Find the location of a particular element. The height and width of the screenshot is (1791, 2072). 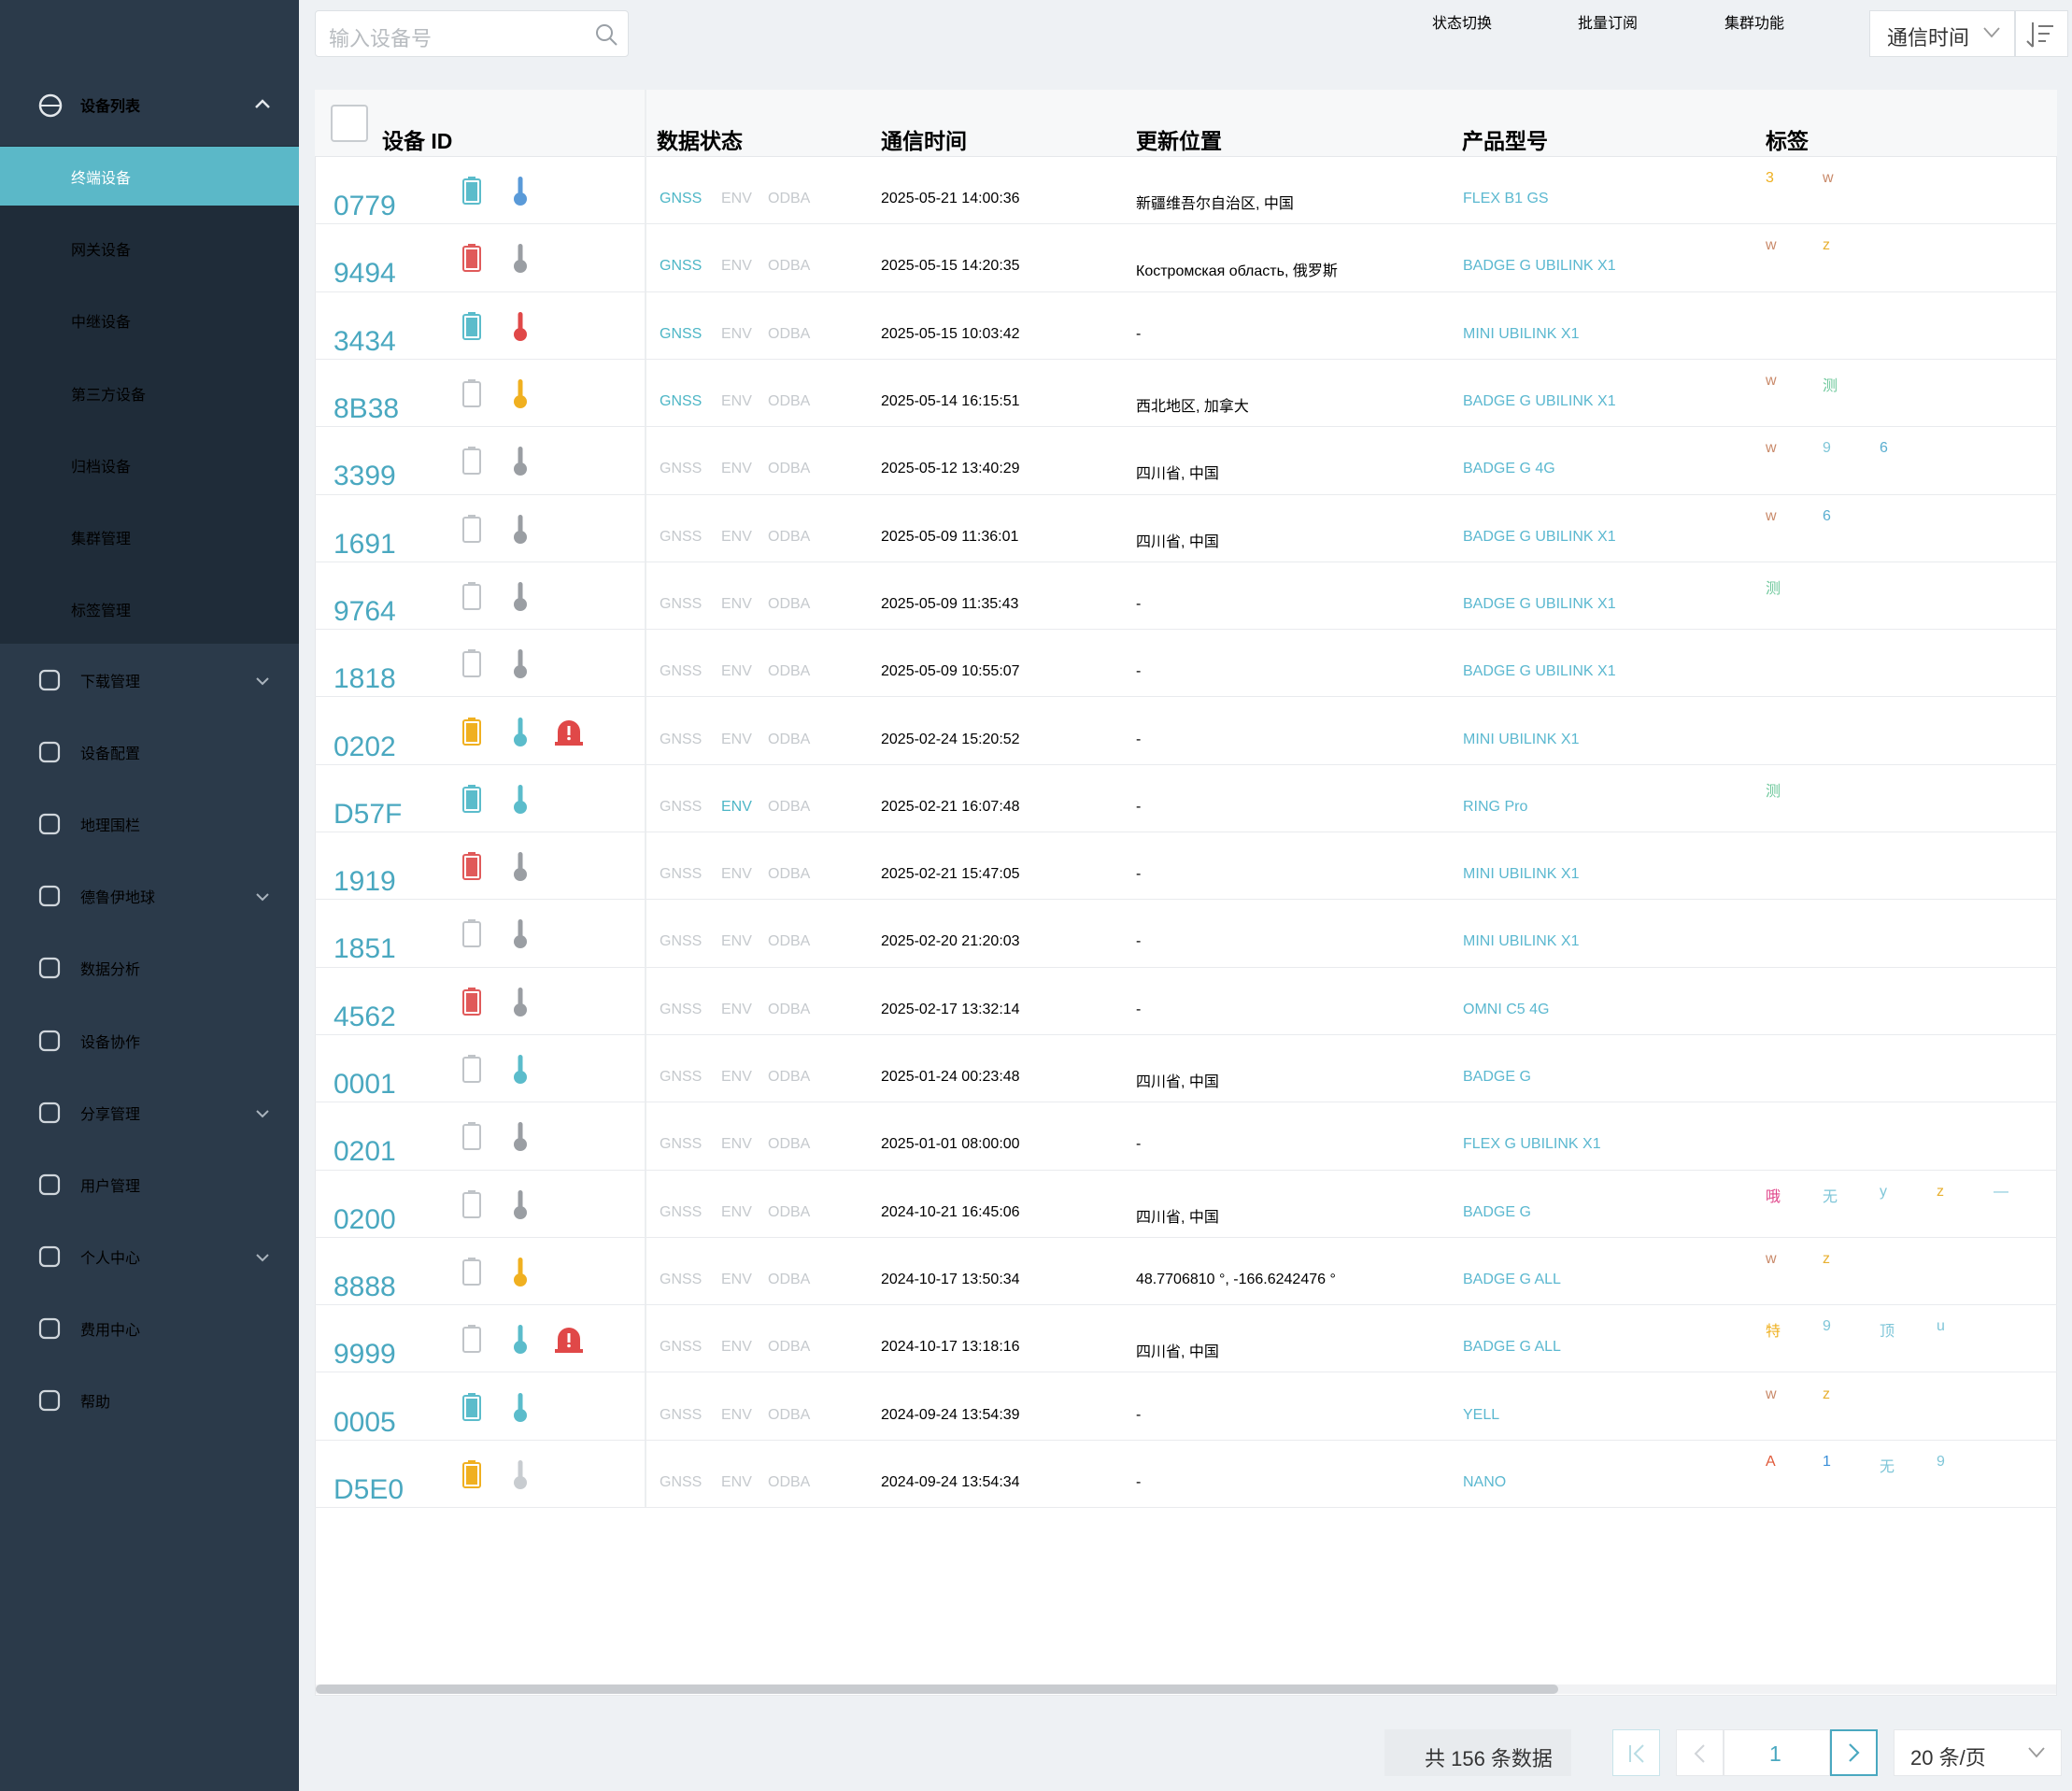

tag tag-el: — is located at coordinates (2001, 1192).